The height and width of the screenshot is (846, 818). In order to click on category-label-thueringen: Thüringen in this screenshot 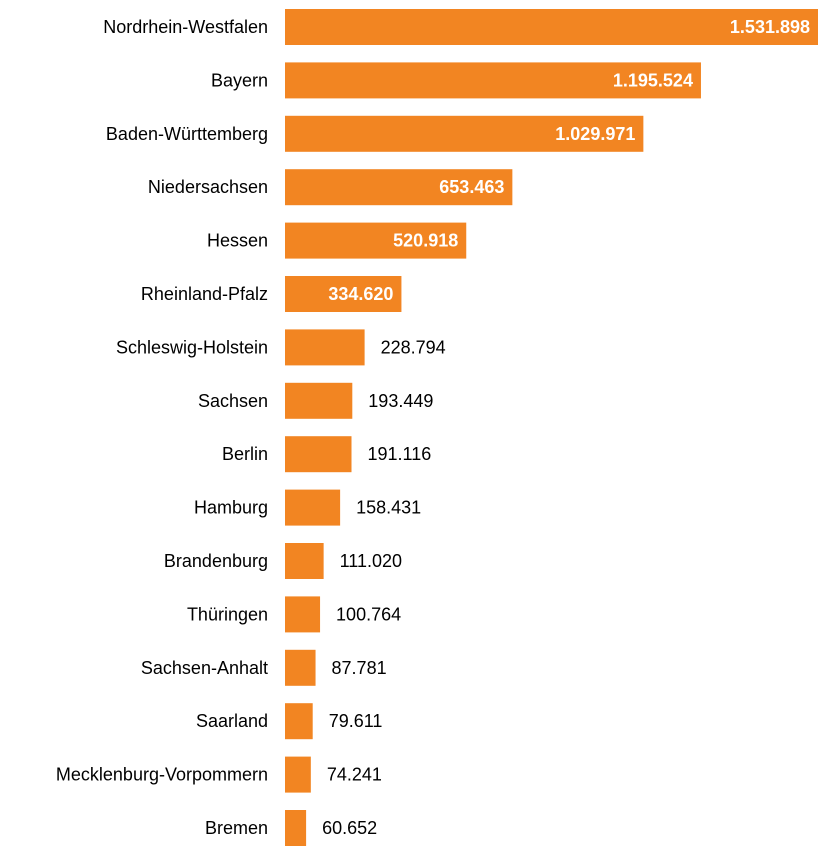, I will do `click(227, 614)`.